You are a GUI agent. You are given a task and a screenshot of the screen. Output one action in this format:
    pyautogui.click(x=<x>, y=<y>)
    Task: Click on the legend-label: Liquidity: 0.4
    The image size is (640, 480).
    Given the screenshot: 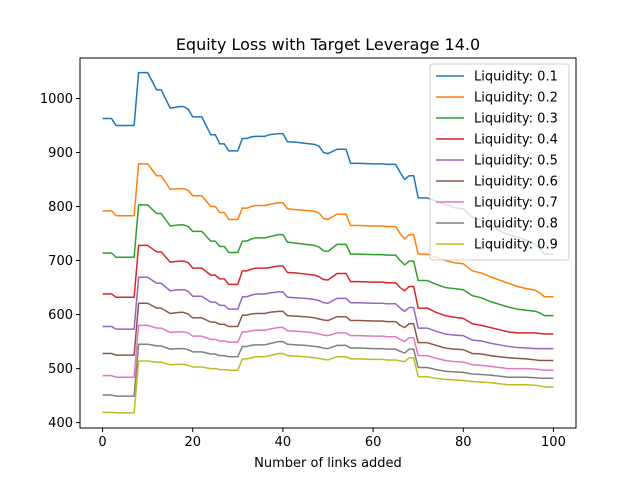 What is the action you would take?
    pyautogui.click(x=516, y=140)
    